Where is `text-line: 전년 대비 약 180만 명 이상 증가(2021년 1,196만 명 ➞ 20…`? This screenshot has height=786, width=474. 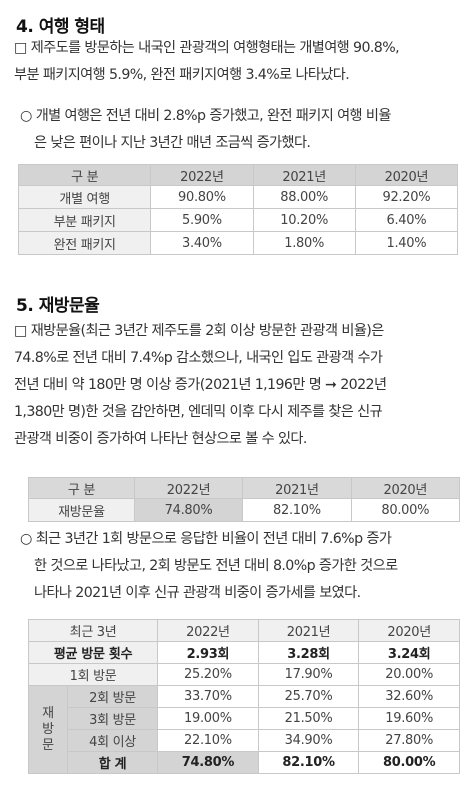 text-line: 전년 대비 약 180만 명 이상 증가(2021년 1,196만 명 ➞ 20… is located at coordinates (200, 385).